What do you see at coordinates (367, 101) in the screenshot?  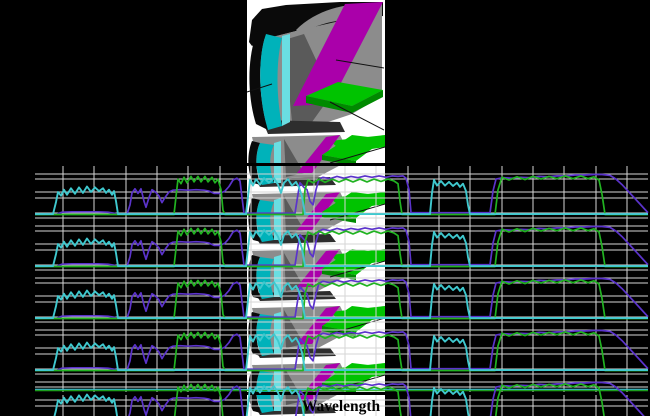 I see `render-filter-green-side` at bounding box center [367, 101].